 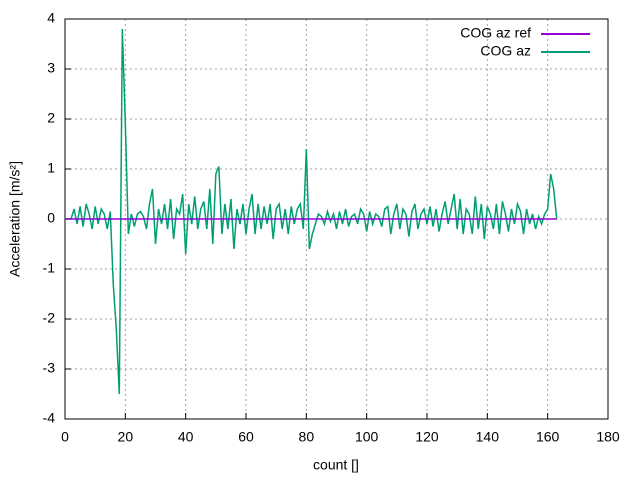 I want to click on x-tick-label: 160, so click(x=548, y=437).